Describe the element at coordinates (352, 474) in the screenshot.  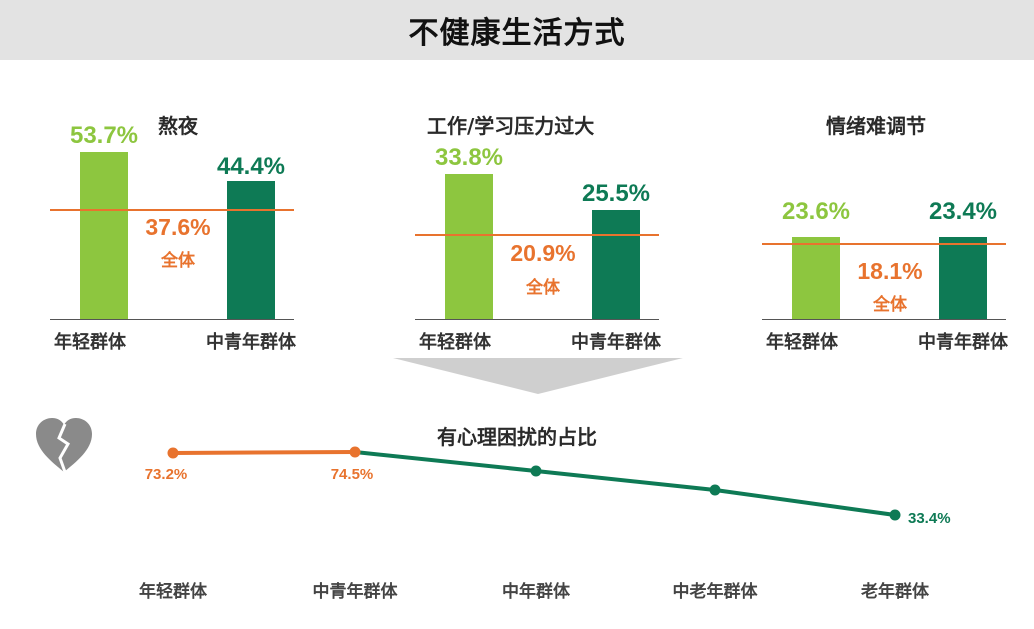
I see `line-value-label: 74.5%` at that location.